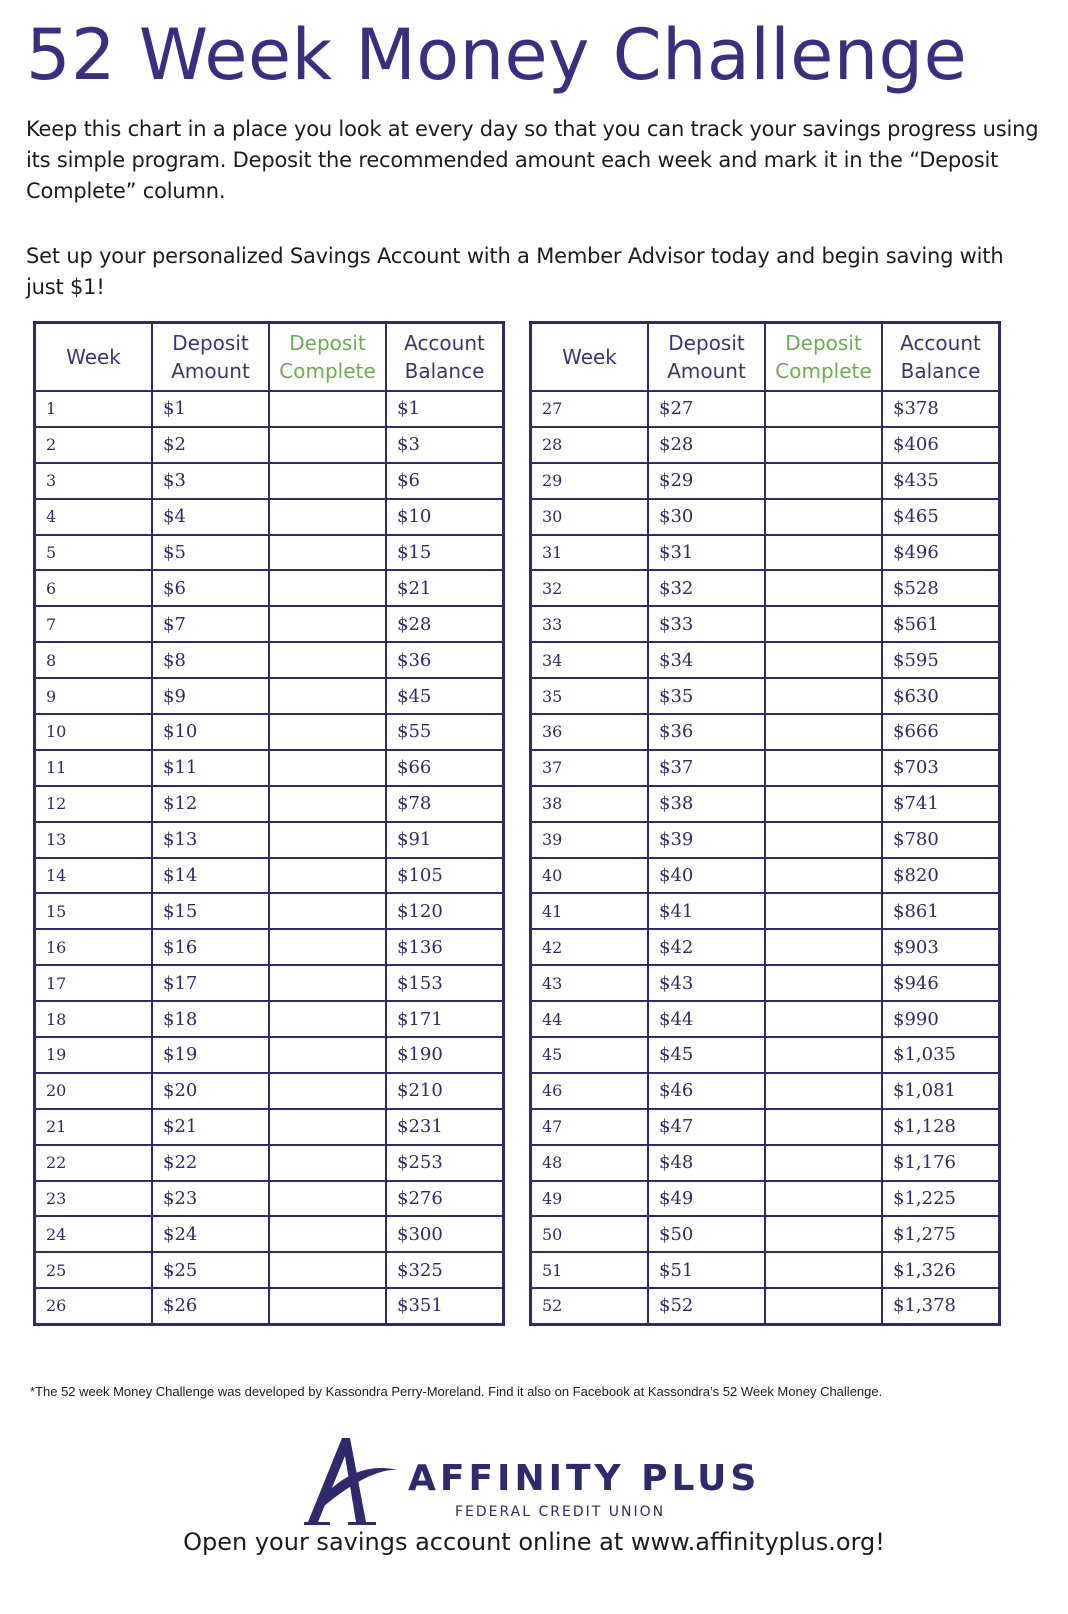 The image size is (1068, 1614). I want to click on deposit-amount-cell: $42, so click(706, 947).